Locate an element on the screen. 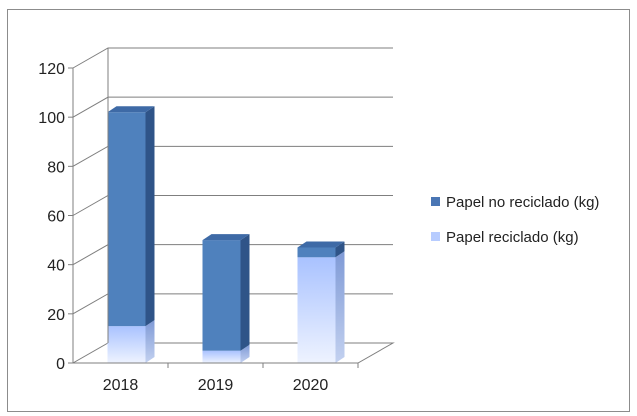  legend-label-no-reciclado: Papel no reciclado (kg) is located at coordinates (522, 202).